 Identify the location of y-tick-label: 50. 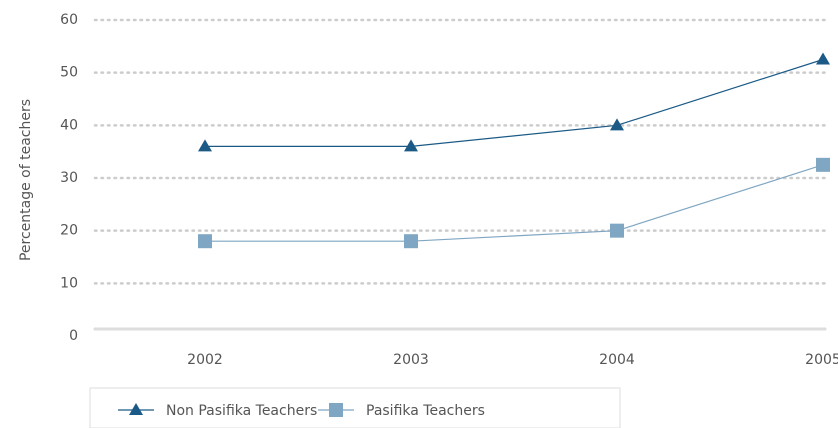
(69, 73).